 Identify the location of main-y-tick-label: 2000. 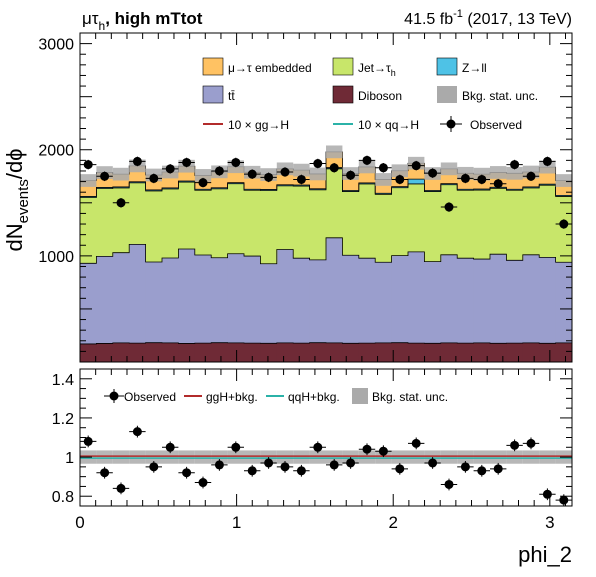
(56, 151).